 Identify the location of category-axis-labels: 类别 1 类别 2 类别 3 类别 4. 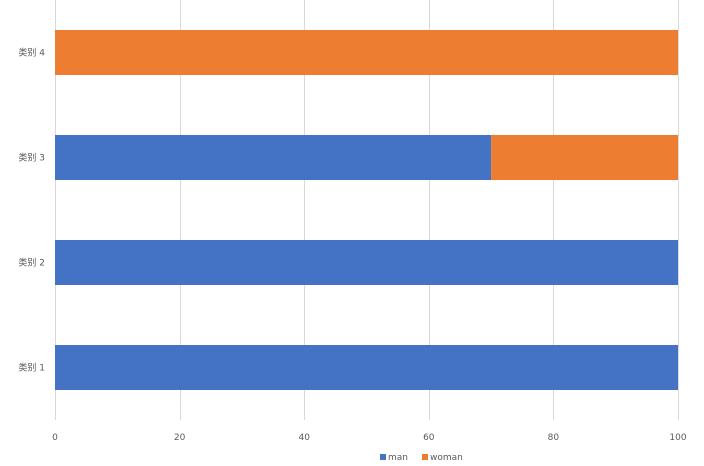
(31, 210).